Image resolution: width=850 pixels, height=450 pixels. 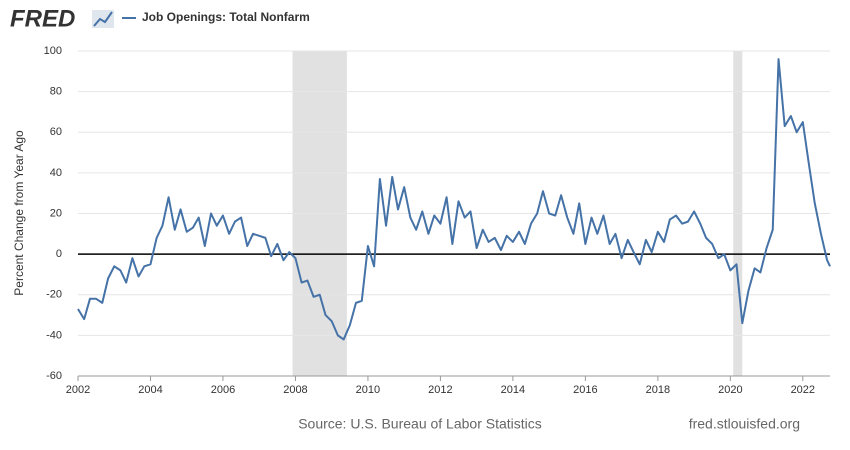 I want to click on logo-icon-line, so click(x=103, y=19).